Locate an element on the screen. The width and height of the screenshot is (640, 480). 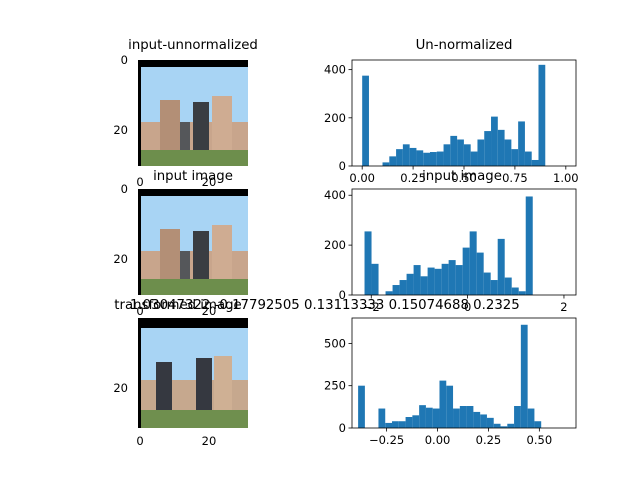
x-tick-label: 0 is located at coordinates (467, 307).